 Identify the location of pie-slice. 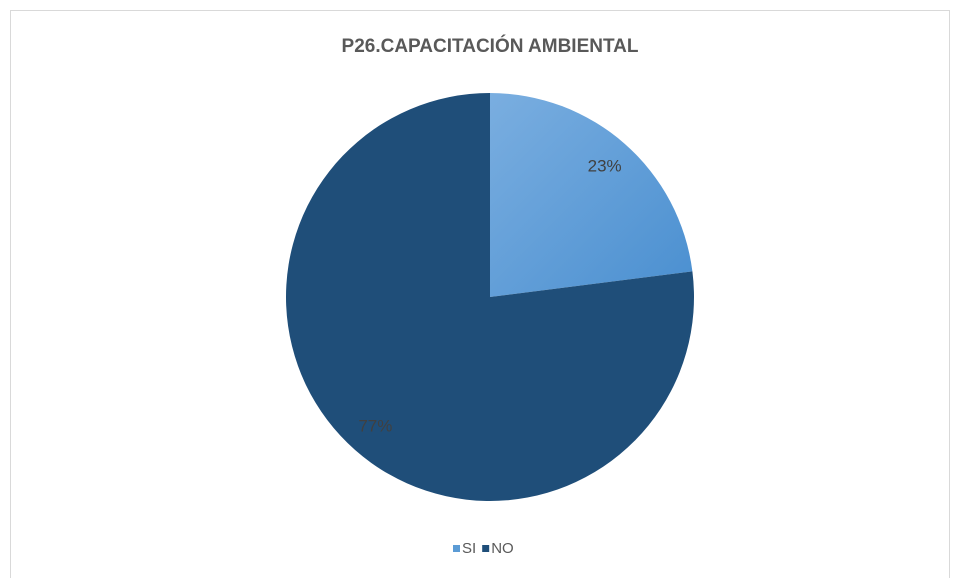
(591, 195).